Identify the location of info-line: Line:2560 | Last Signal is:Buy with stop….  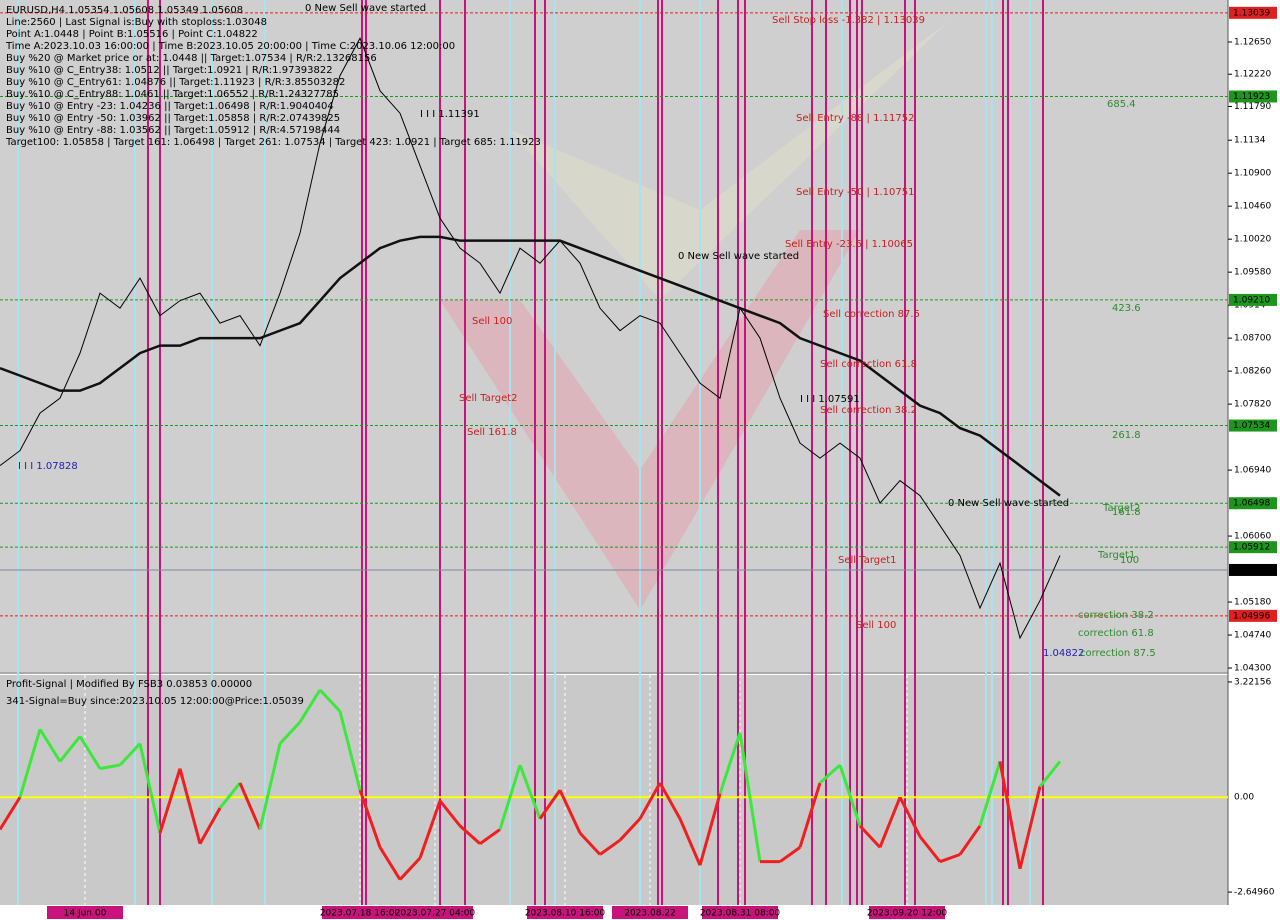
(136, 22).